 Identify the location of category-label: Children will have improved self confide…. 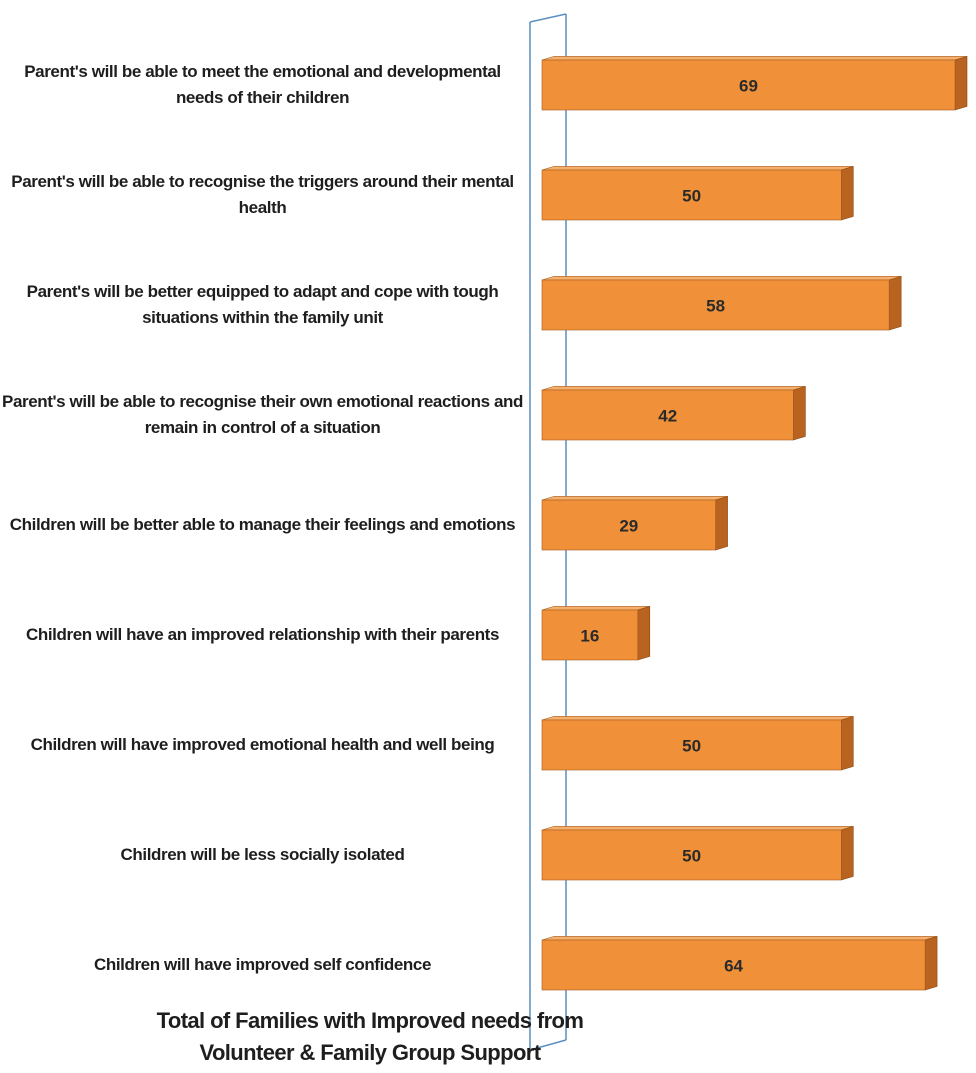
(262, 964).